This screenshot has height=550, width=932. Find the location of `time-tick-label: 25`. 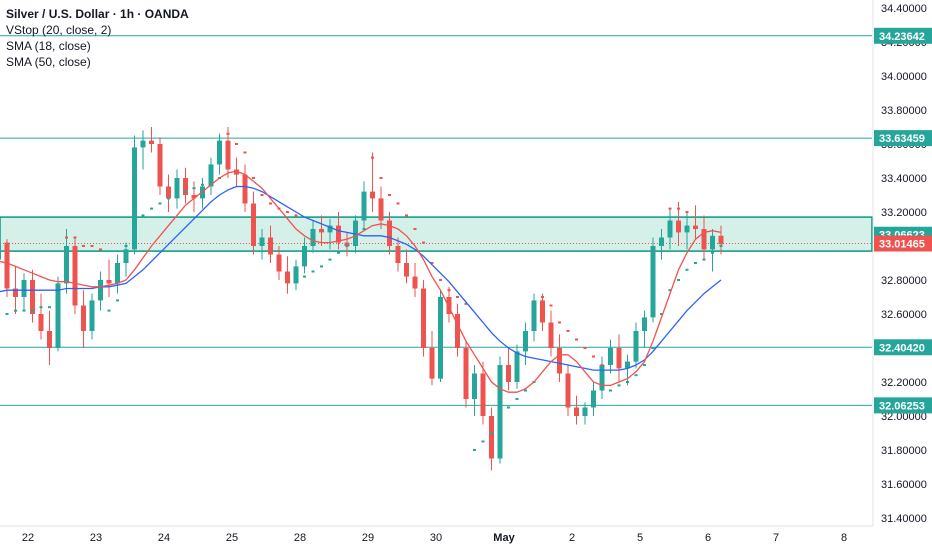

time-tick-label: 25 is located at coordinates (232, 538).